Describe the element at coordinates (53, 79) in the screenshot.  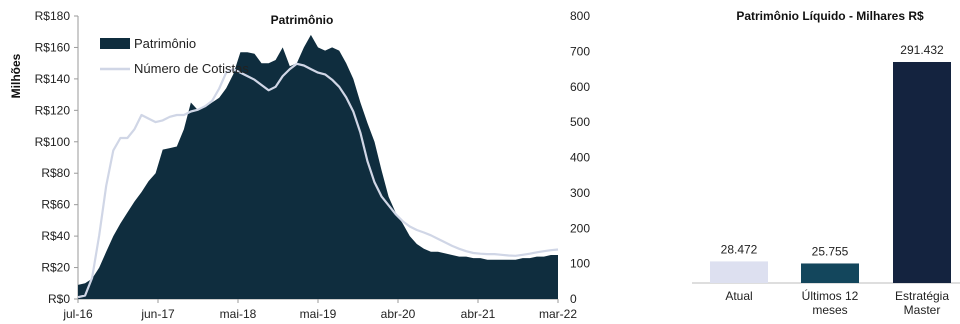
I see `left-tick-label: R$140` at that location.